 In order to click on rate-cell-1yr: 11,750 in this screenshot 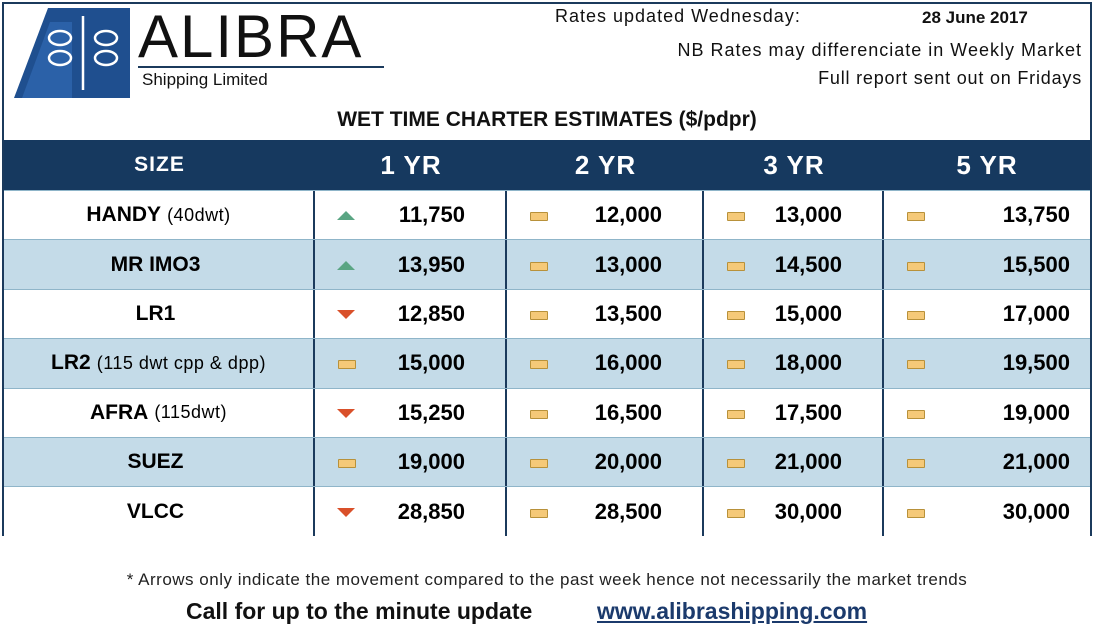, I will do `click(411, 215)`.